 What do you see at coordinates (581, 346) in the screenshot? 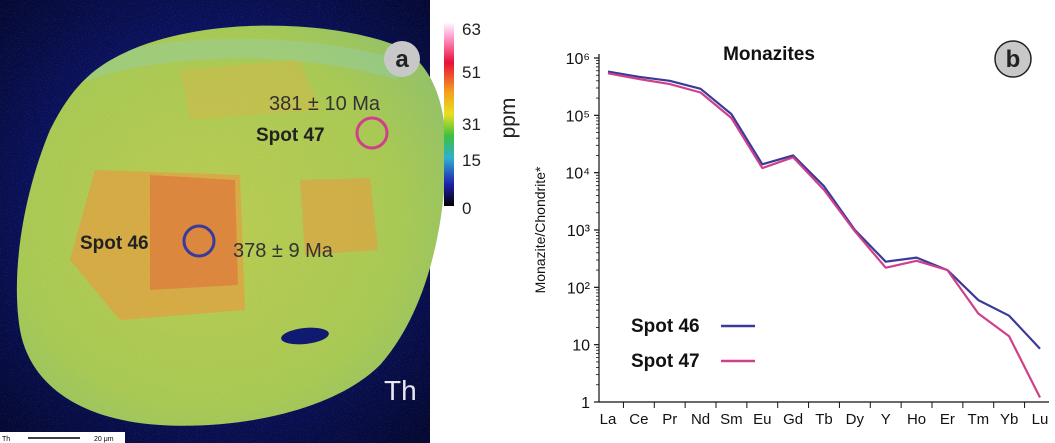
I see `y-tick-label: 10` at bounding box center [581, 346].